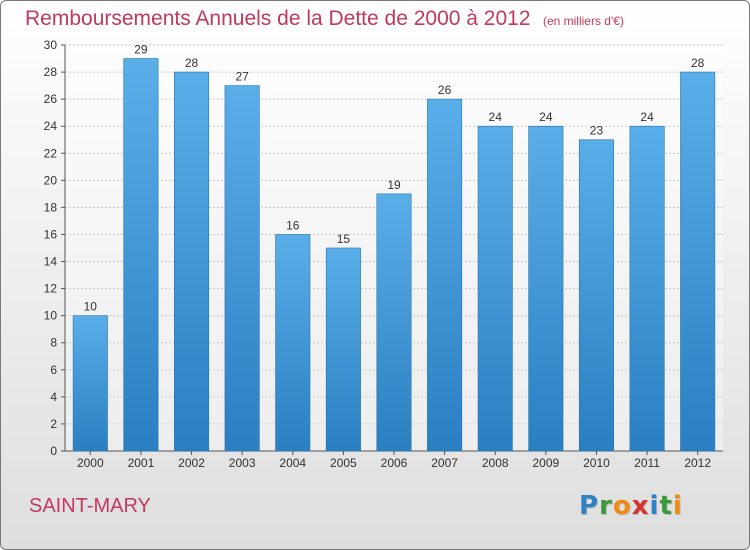  Describe the element at coordinates (51, 72) in the screenshot. I see `y-tick-label: 28` at that location.